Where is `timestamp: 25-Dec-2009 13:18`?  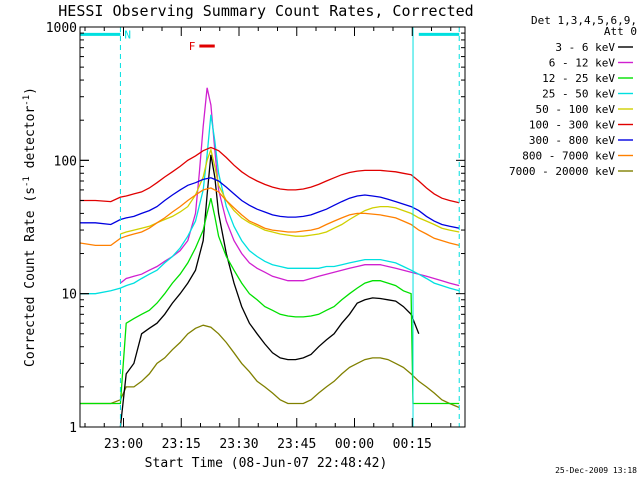 timestamp: 25-Dec-2009 13:18 is located at coordinates (596, 470).